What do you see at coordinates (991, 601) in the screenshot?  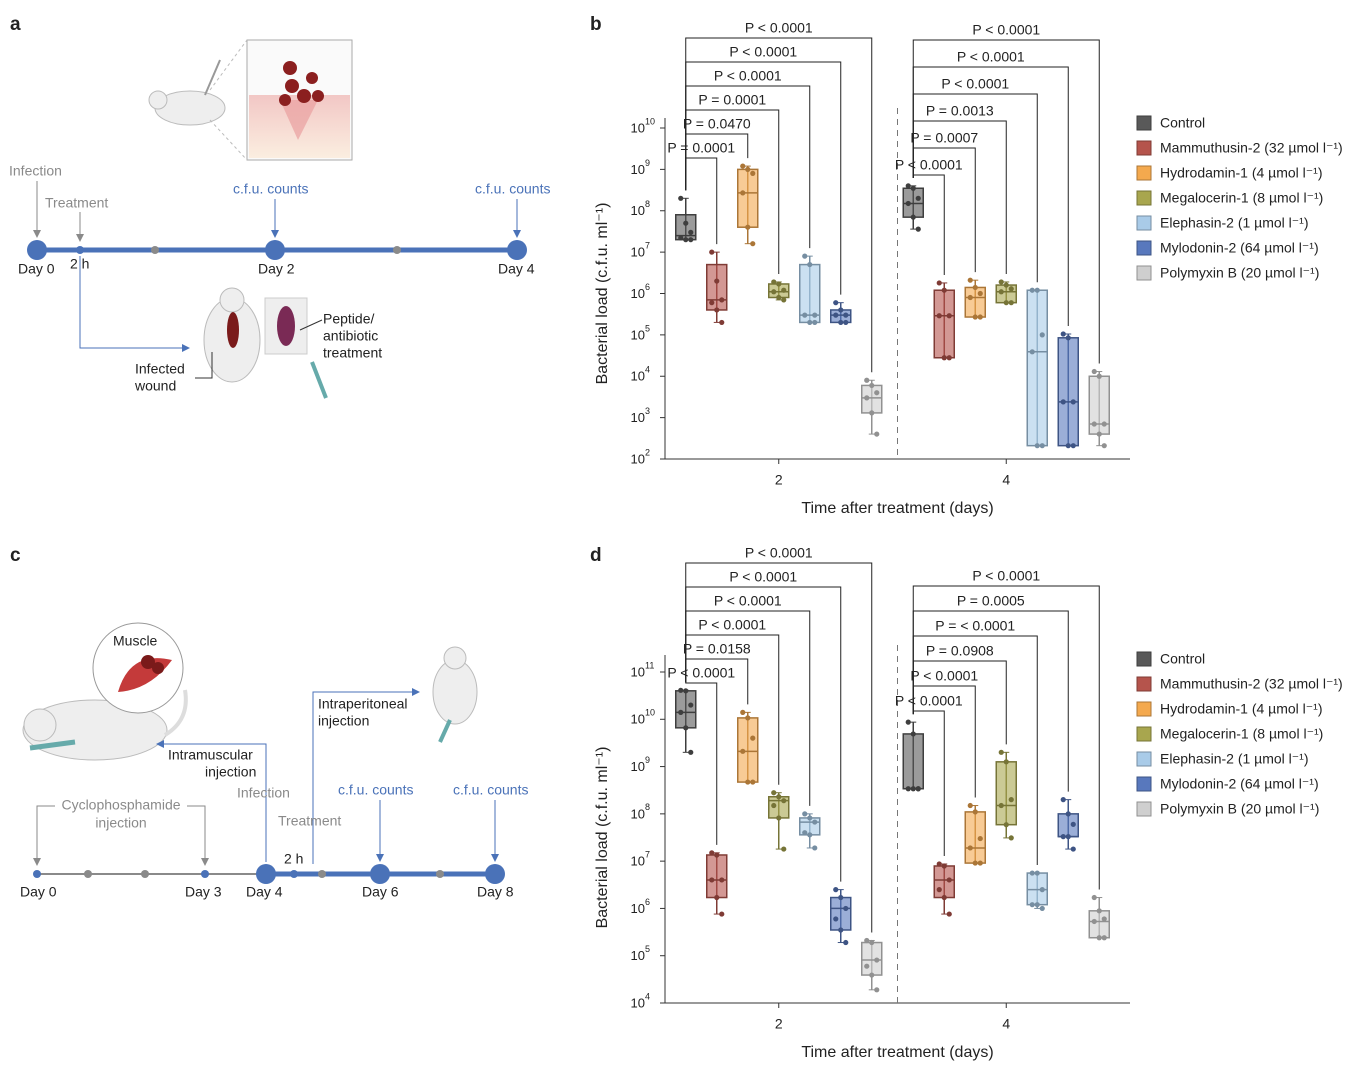 I see `p-value: P = 0.0005` at bounding box center [991, 601].